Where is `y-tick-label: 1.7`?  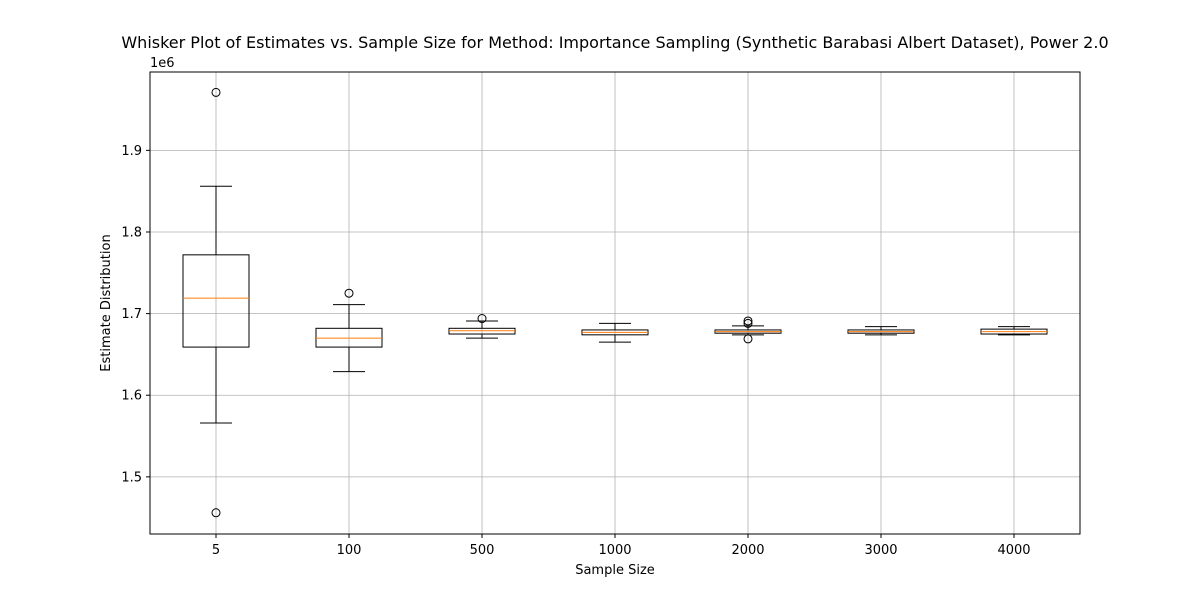
y-tick-label: 1.7 is located at coordinates (131, 314).